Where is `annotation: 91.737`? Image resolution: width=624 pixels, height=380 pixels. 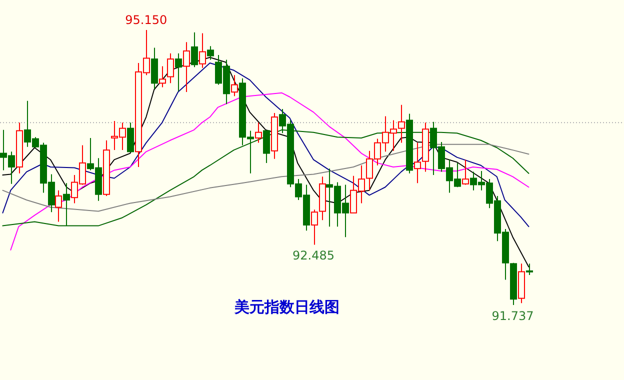
annotation: 91.737 is located at coordinates (513, 316).